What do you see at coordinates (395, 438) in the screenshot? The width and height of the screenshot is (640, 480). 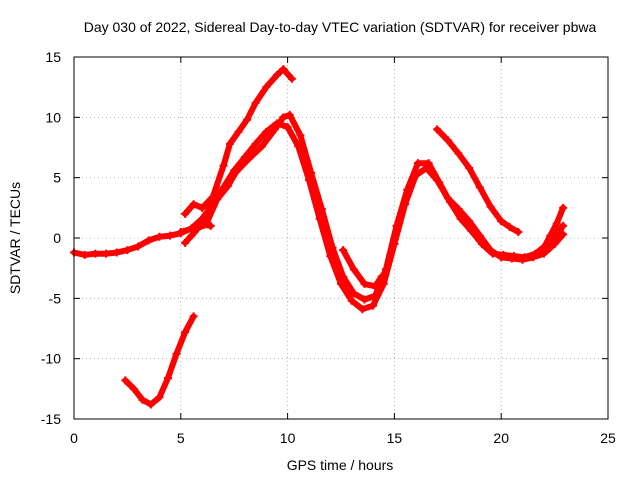 I see `x-tick-label: 15` at bounding box center [395, 438].